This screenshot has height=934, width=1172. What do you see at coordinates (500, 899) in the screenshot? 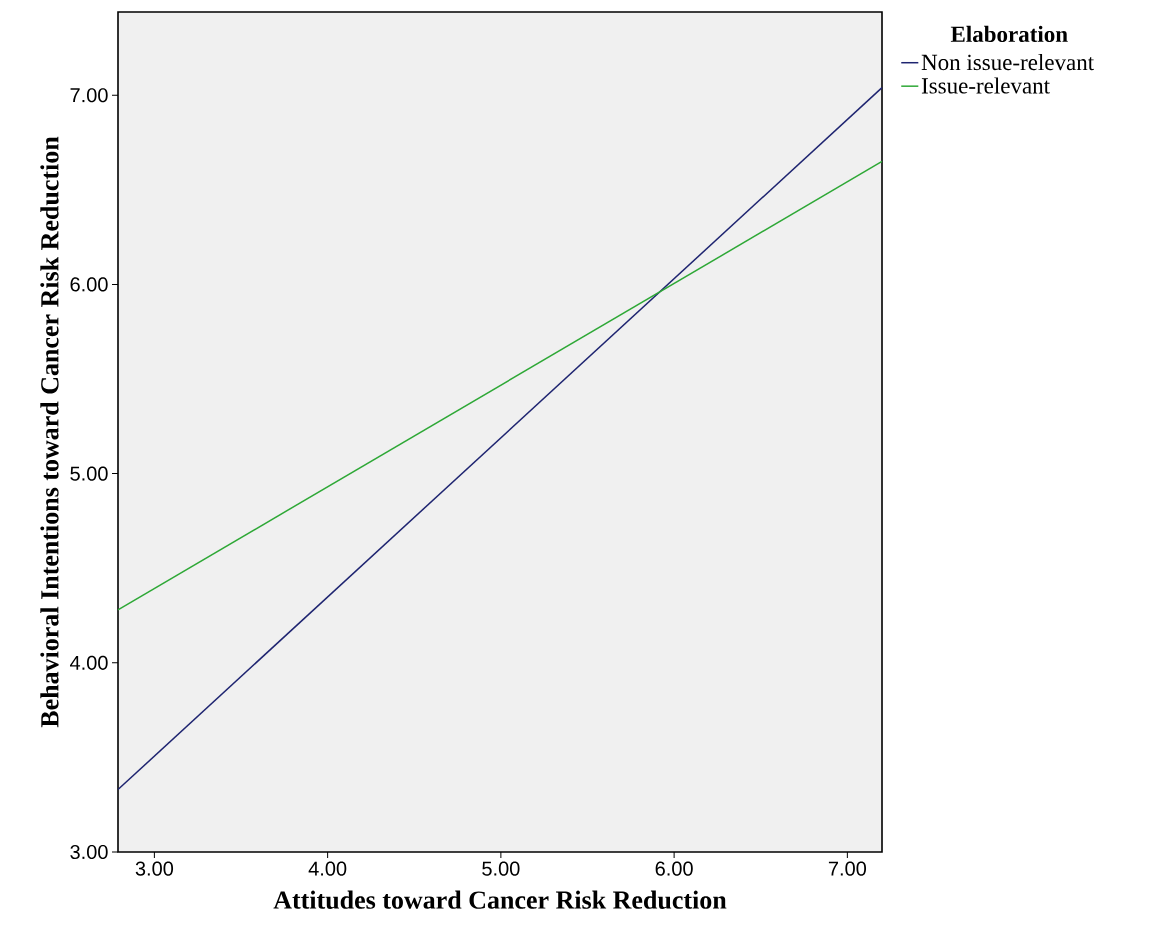
I see `x-axis-title: Attitudes toward Cancer Risk Reduction` at bounding box center [500, 899].